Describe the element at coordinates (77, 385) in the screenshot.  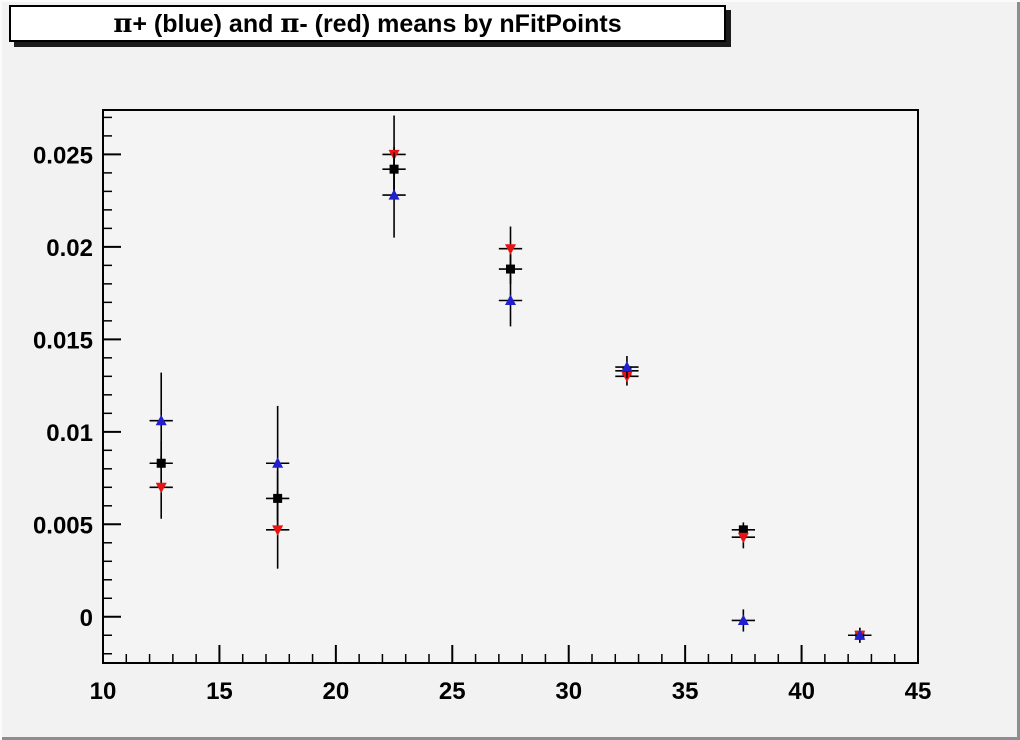
I see `y-axis: 0 0.005 0.01 0.015 0.02 0.025` at that location.